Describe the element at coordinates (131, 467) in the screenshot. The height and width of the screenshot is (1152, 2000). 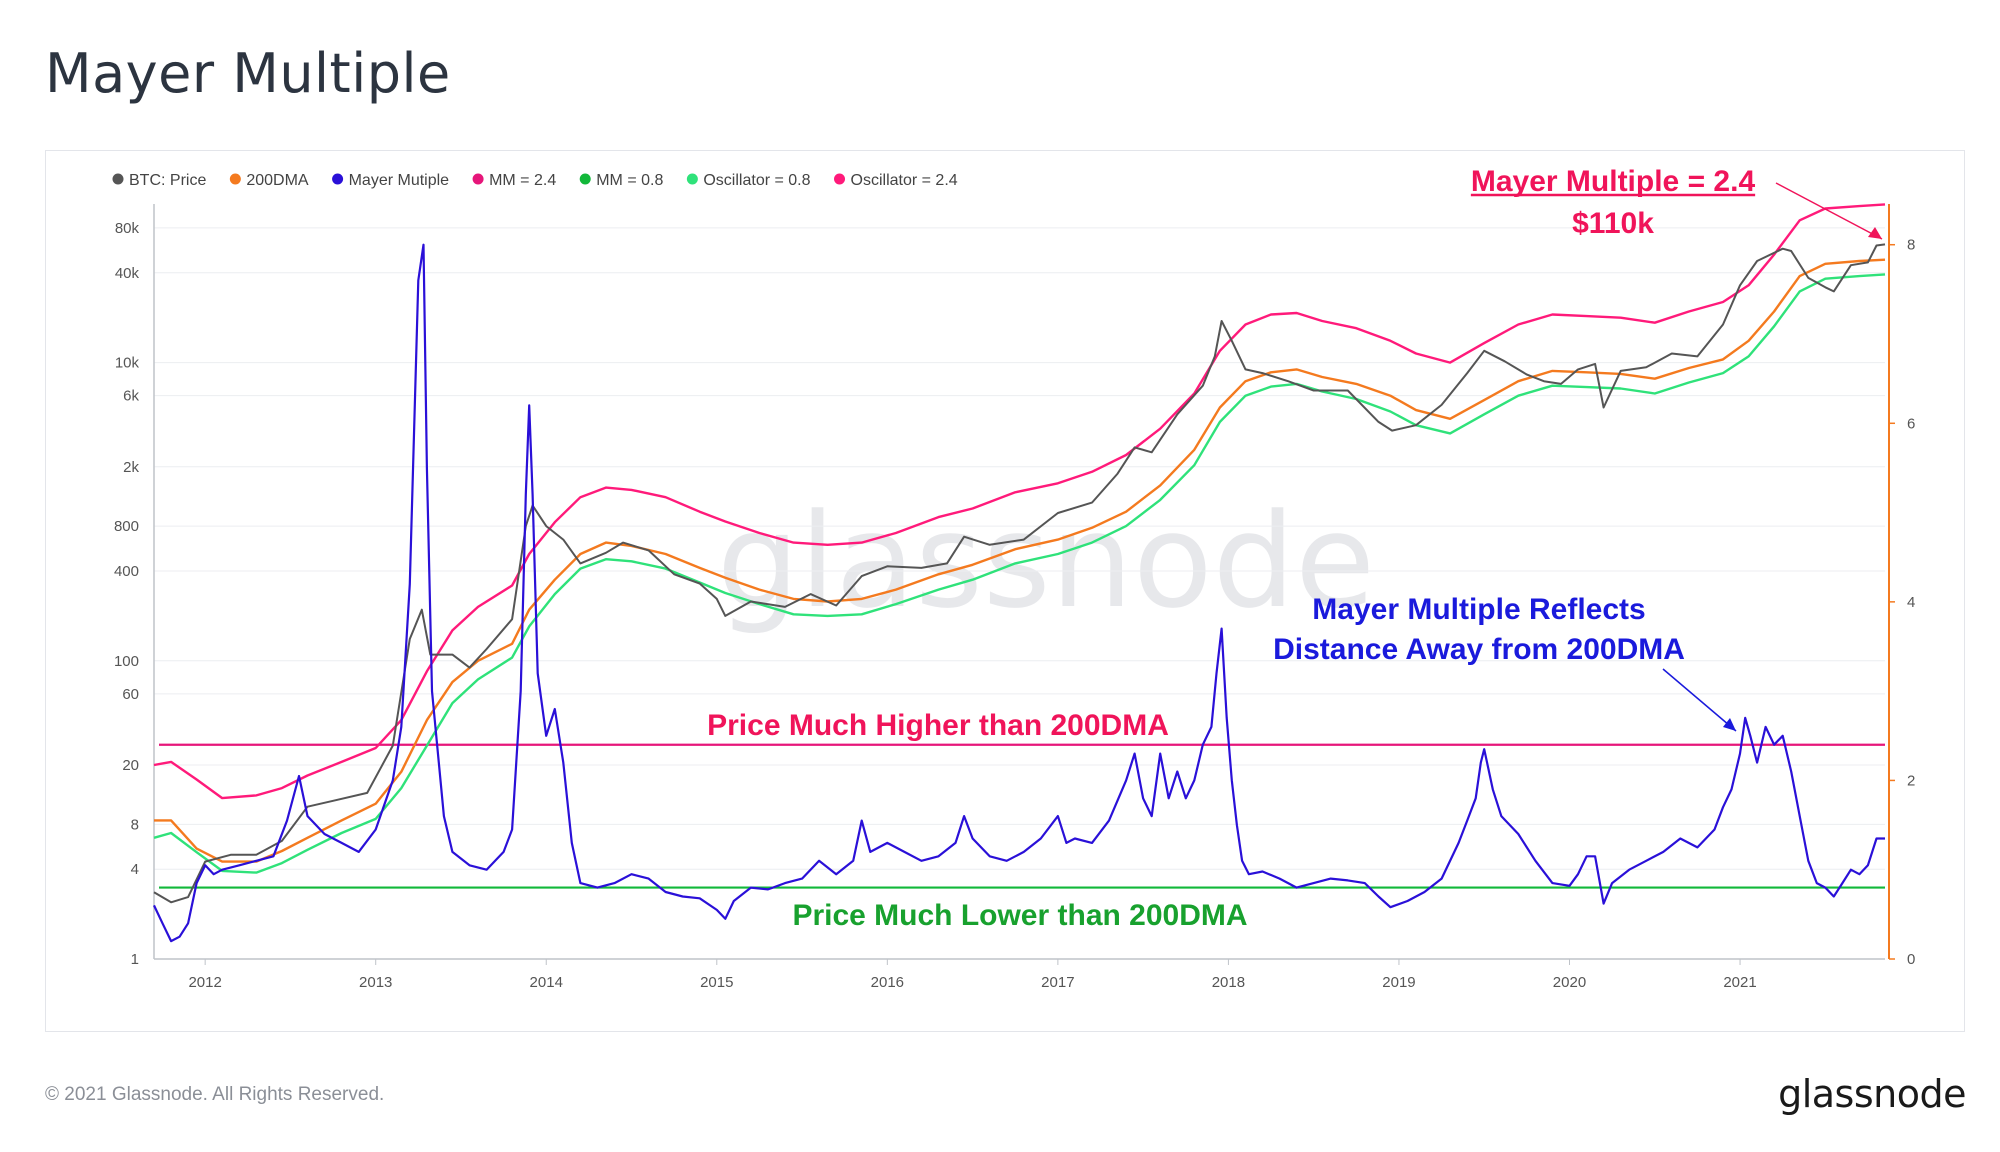
I see `y-left-tick-label: 2k` at that location.